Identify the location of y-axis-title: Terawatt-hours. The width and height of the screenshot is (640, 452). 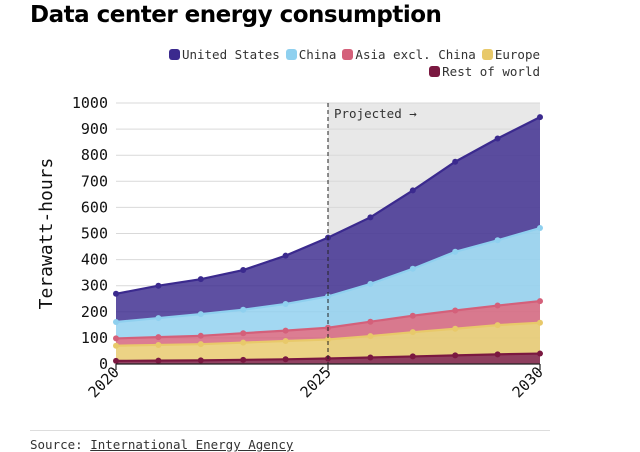
(46, 234).